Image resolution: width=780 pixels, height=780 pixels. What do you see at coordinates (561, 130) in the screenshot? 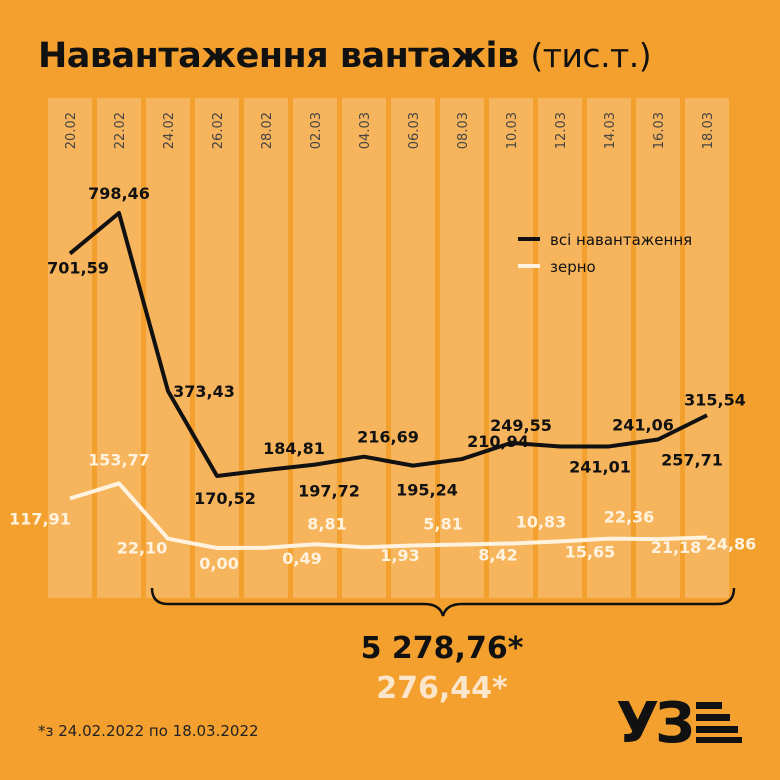
I see `x-tick-label: 12.03` at bounding box center [561, 130].